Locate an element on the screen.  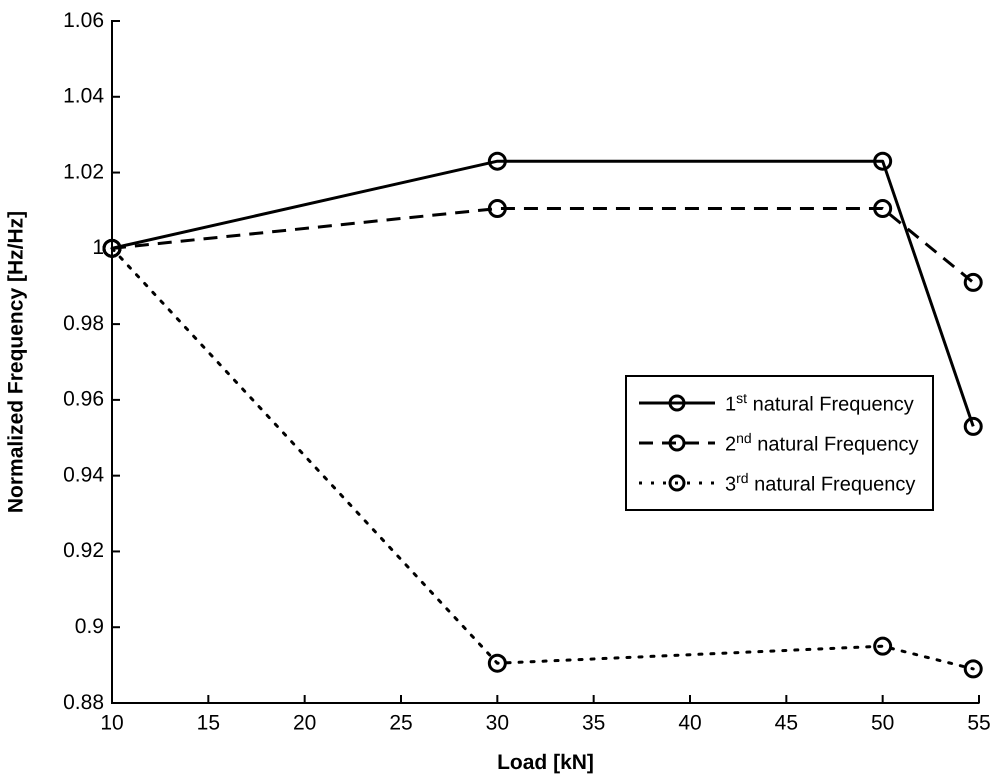
y-tick-label: 0.98 is located at coordinates (83, 323).